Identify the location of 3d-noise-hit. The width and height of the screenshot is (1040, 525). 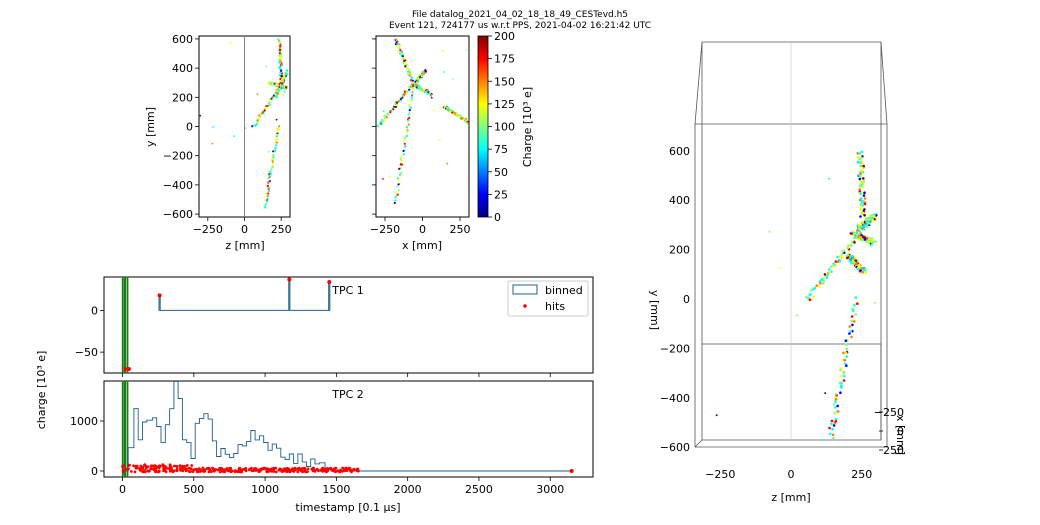
(875, 302).